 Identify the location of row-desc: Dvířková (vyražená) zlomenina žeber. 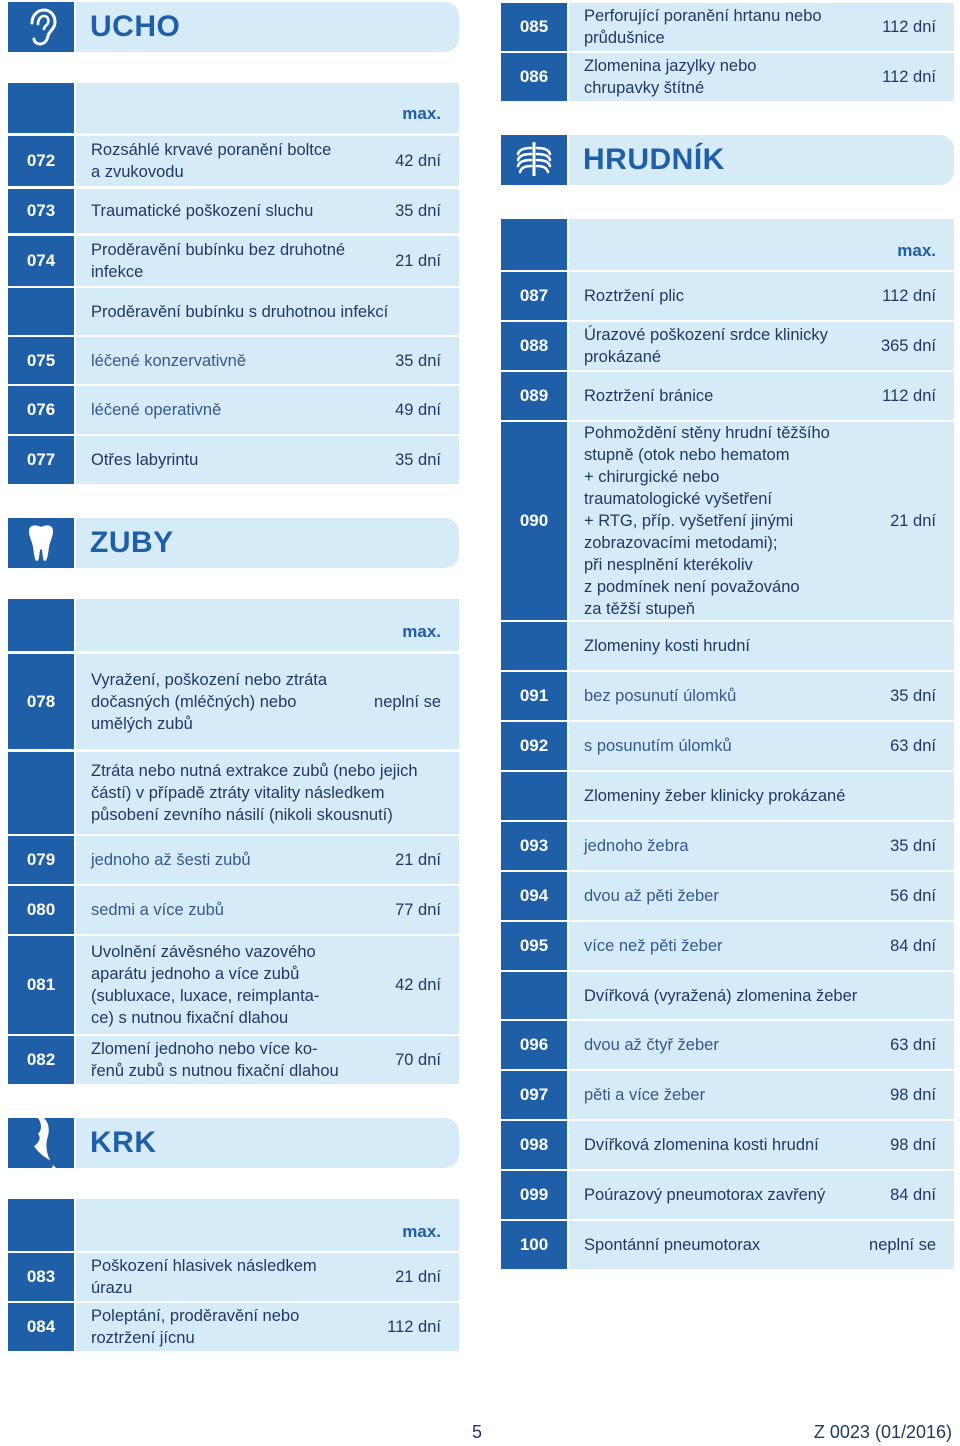
(721, 995).